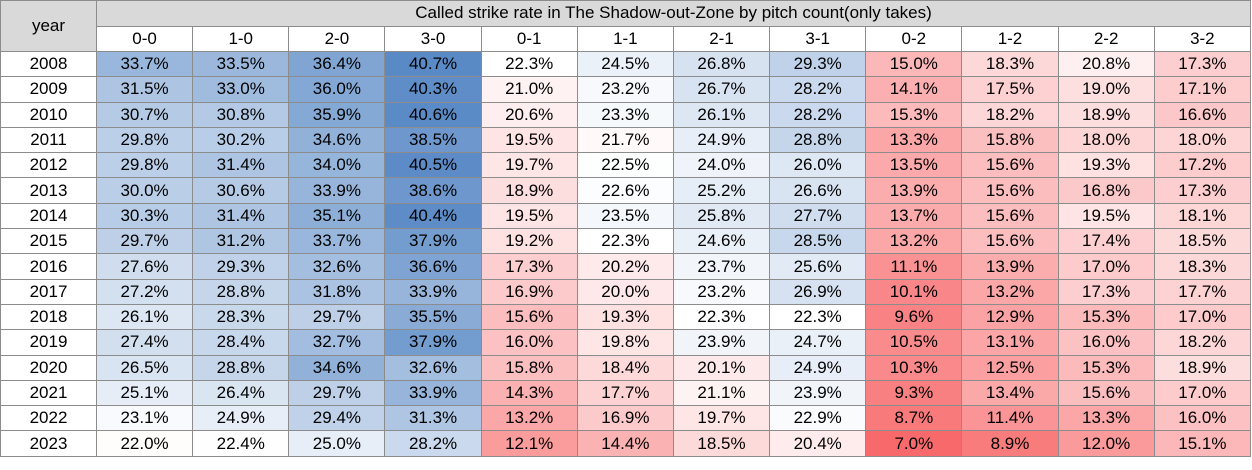 The width and height of the screenshot is (1252, 470). I want to click on heat-cell: 28.8%, so click(818, 140).